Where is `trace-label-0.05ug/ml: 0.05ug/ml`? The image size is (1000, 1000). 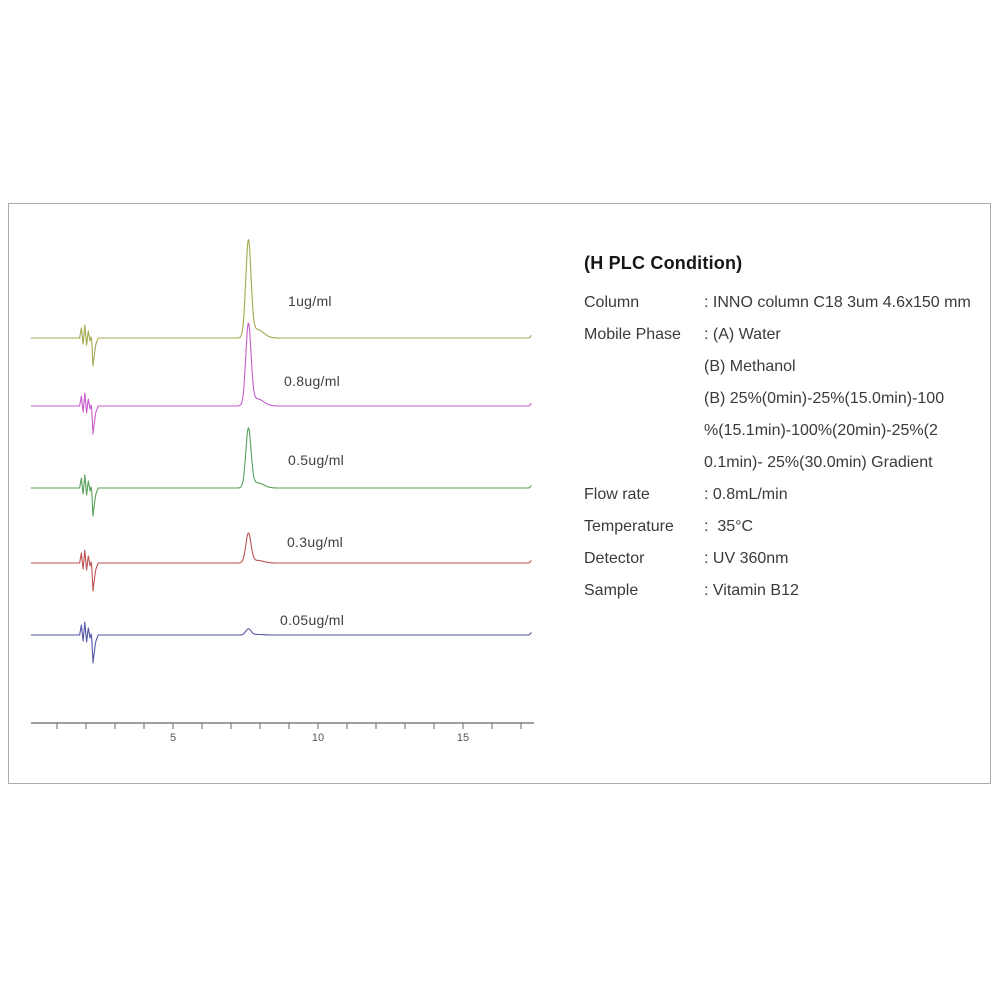
trace-label-0.05ug/ml: 0.05ug/ml is located at coordinates (312, 620).